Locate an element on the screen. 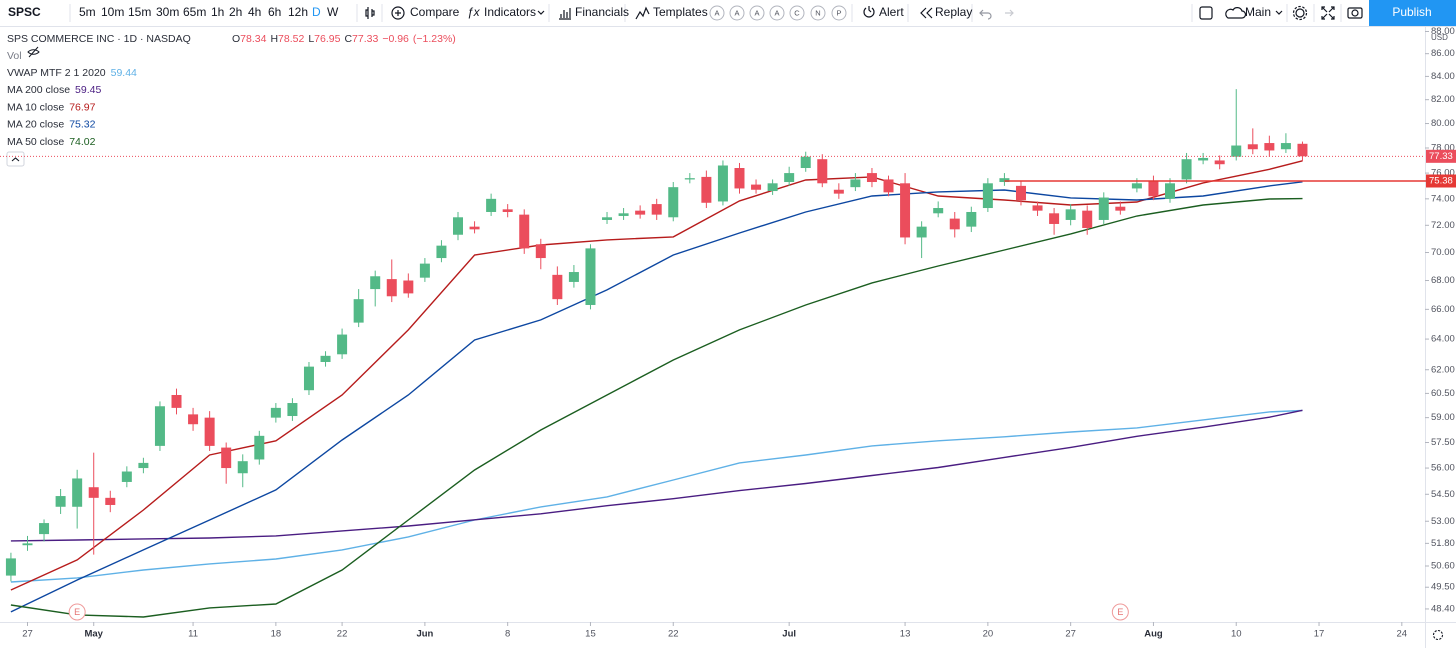 The image size is (1456, 648). y-tick-label: 86.00 is located at coordinates (1443, 53).